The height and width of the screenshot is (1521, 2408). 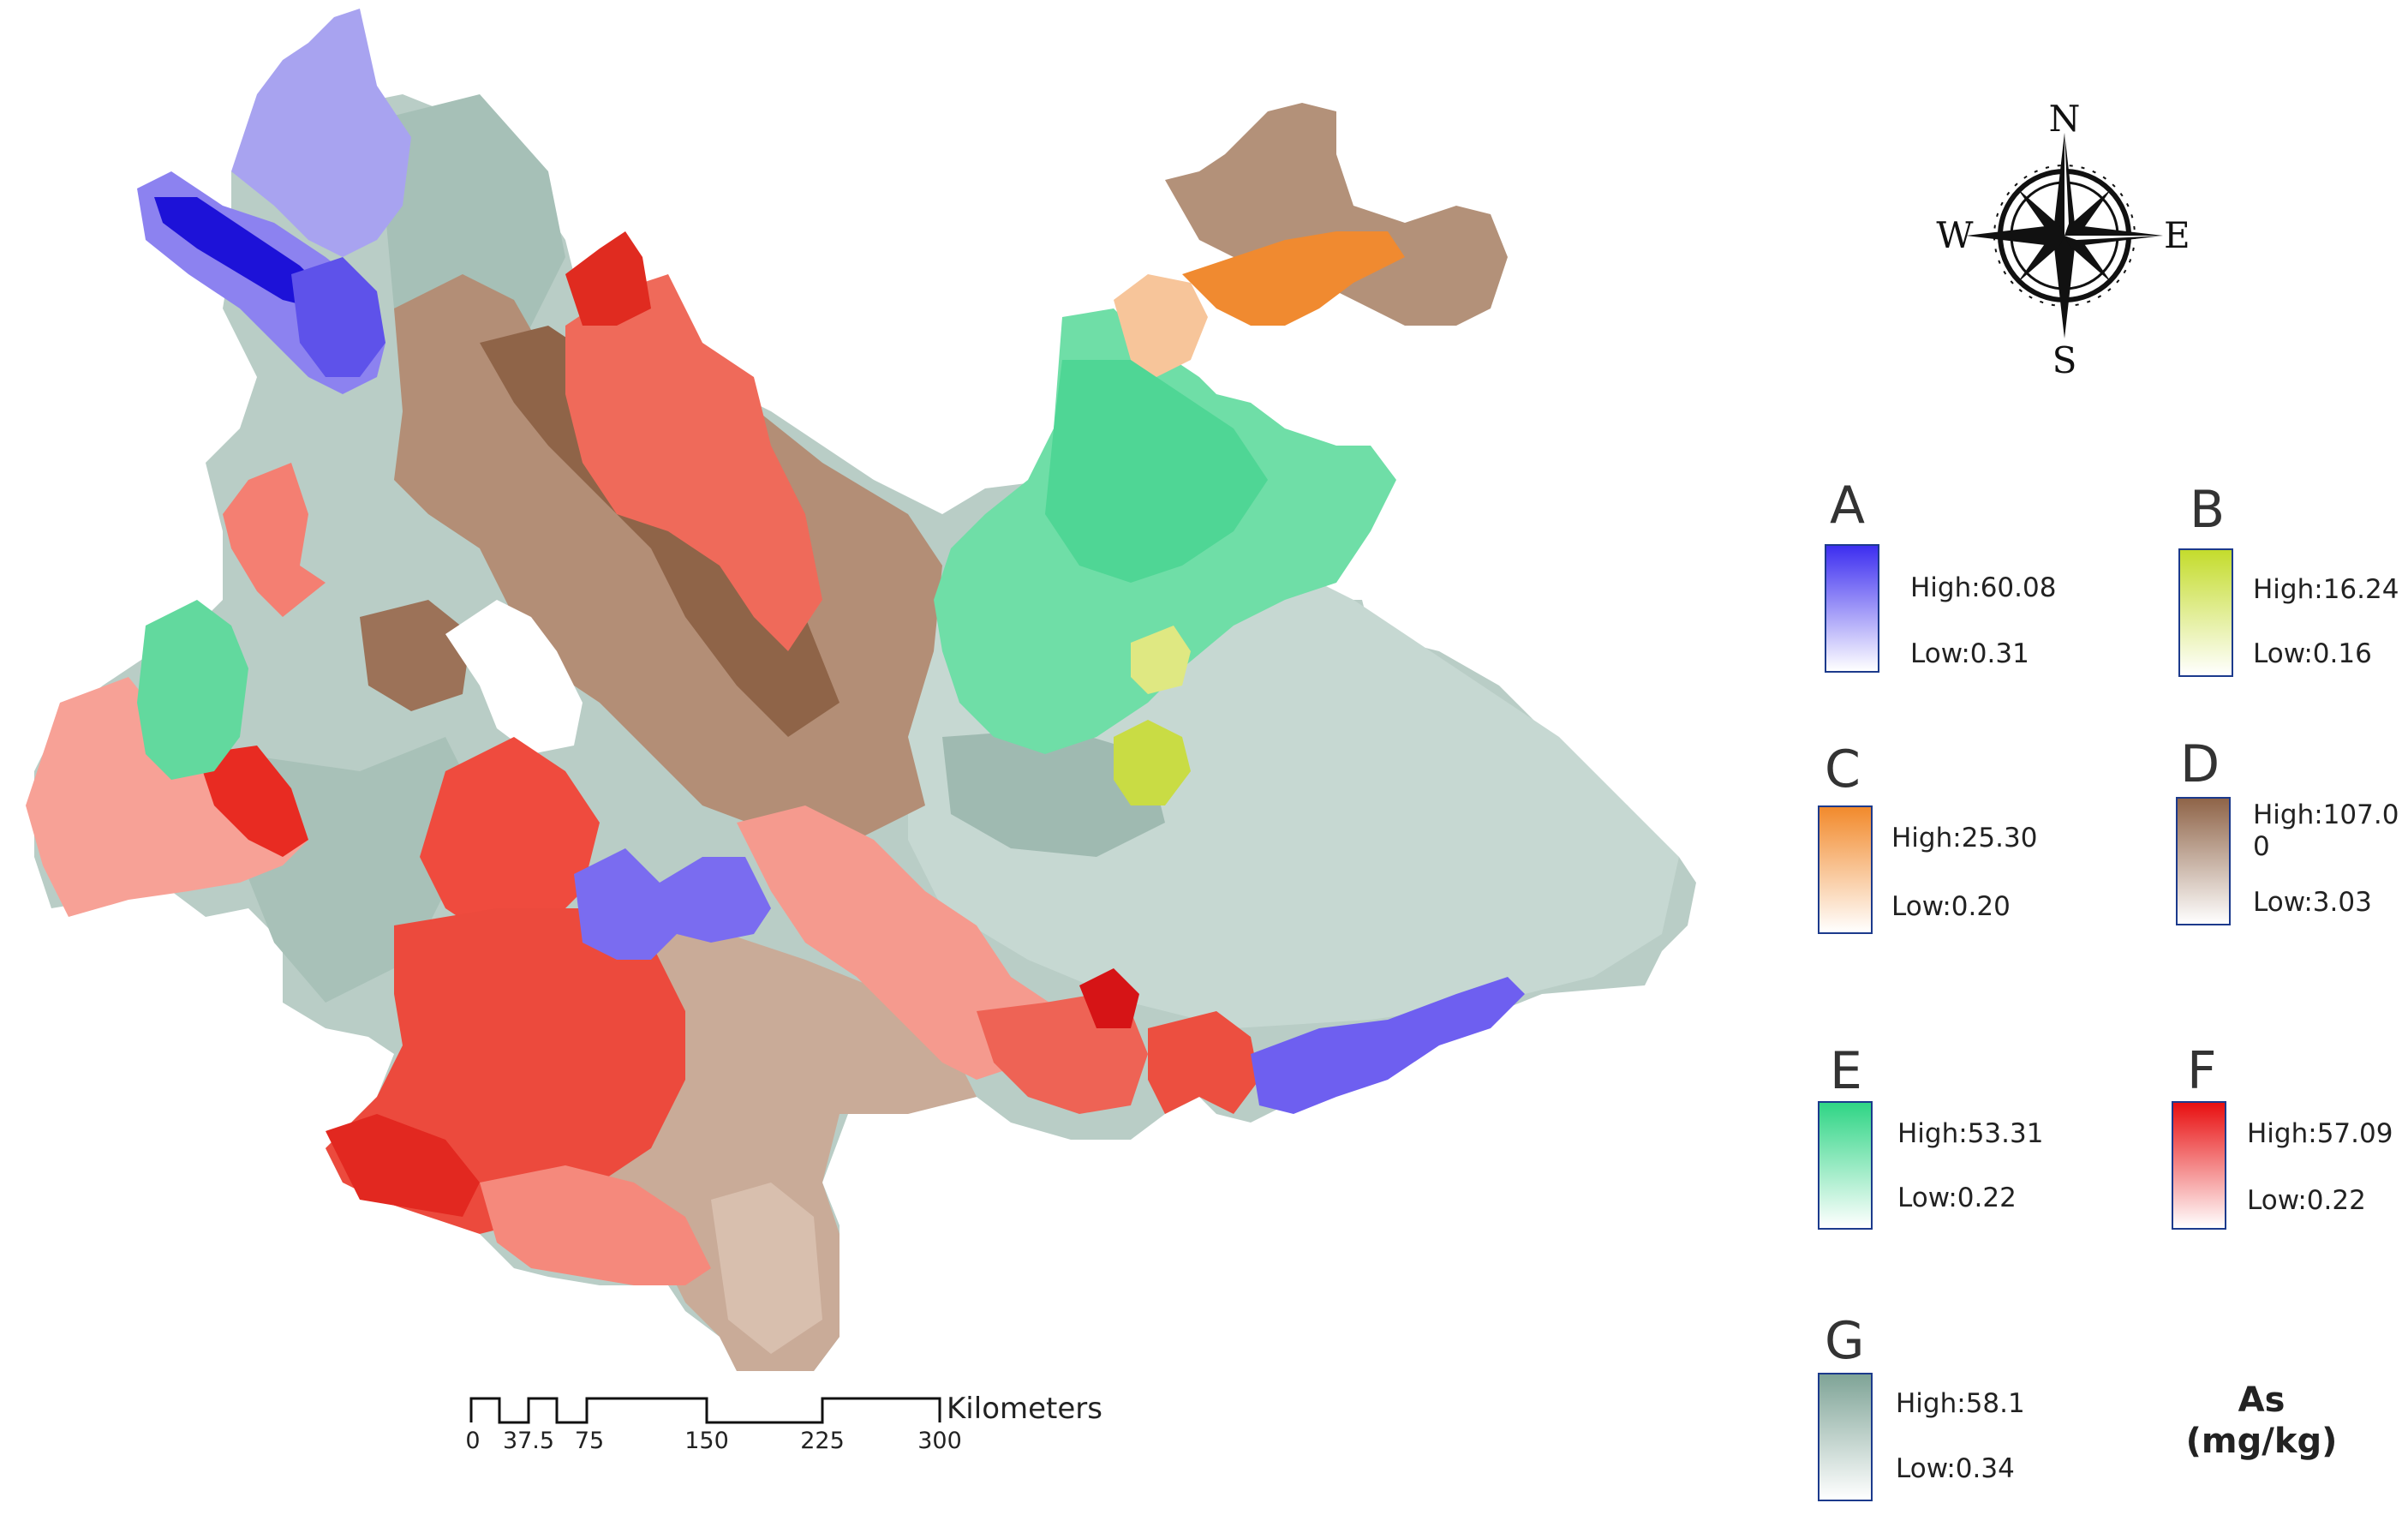 I want to click on legend-a-high: High:60.08, so click(x=1984, y=587).